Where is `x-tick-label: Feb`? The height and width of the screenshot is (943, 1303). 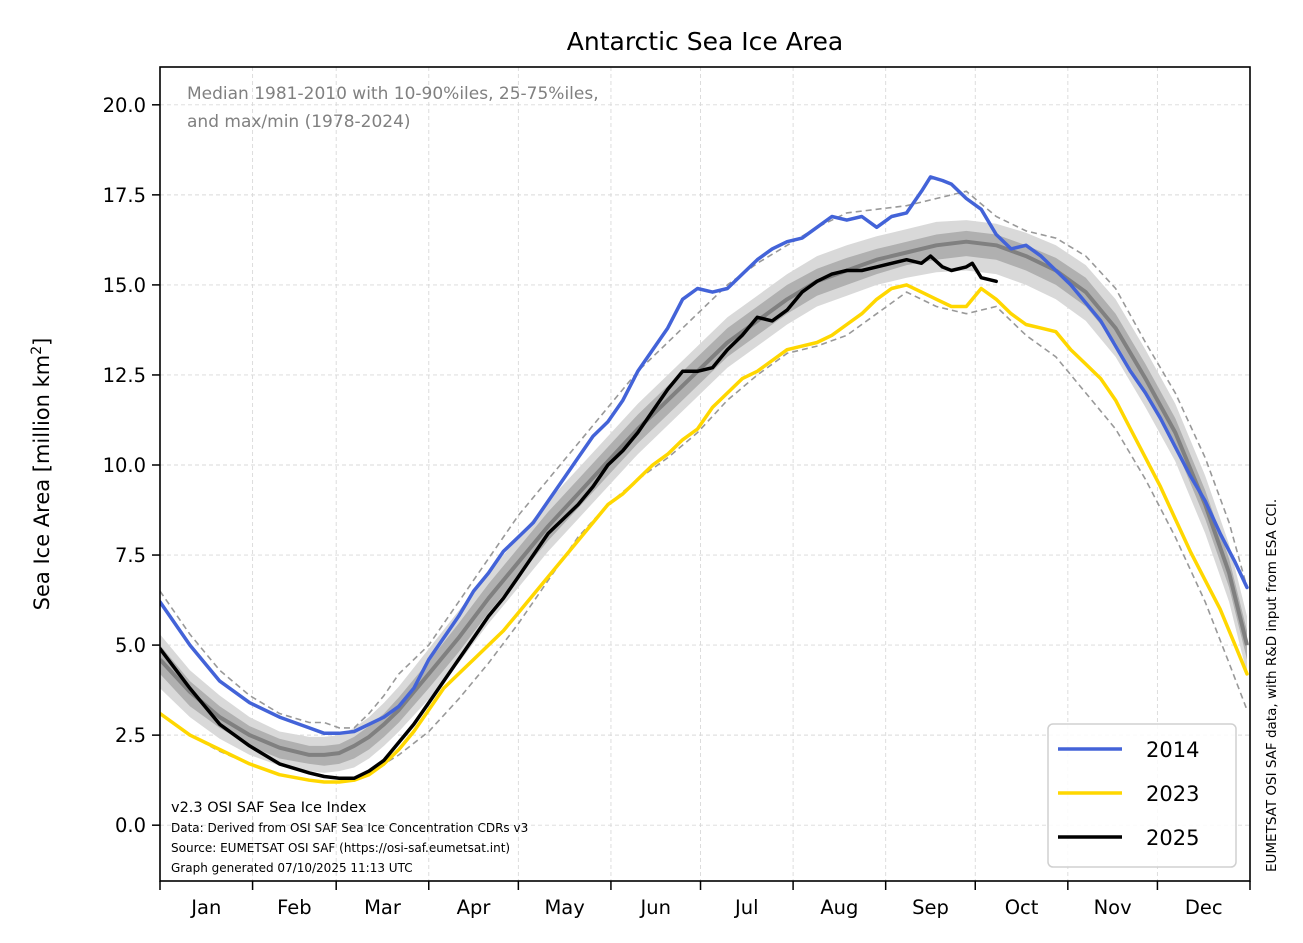
x-tick-label: Feb is located at coordinates (294, 907).